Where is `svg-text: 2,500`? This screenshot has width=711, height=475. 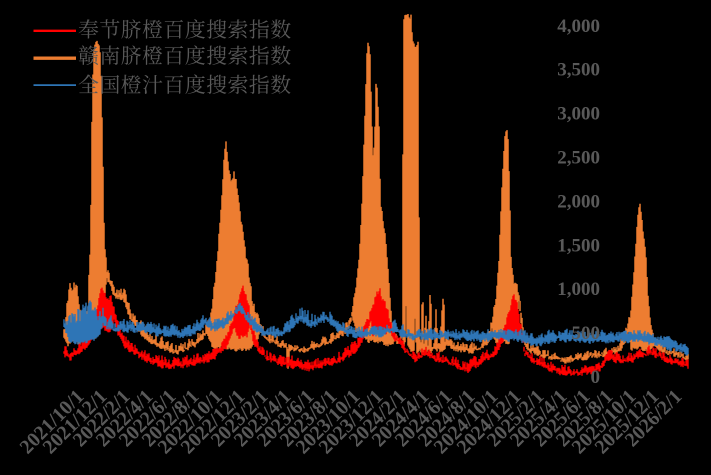
svg-text: 2,500 is located at coordinates (578, 158).